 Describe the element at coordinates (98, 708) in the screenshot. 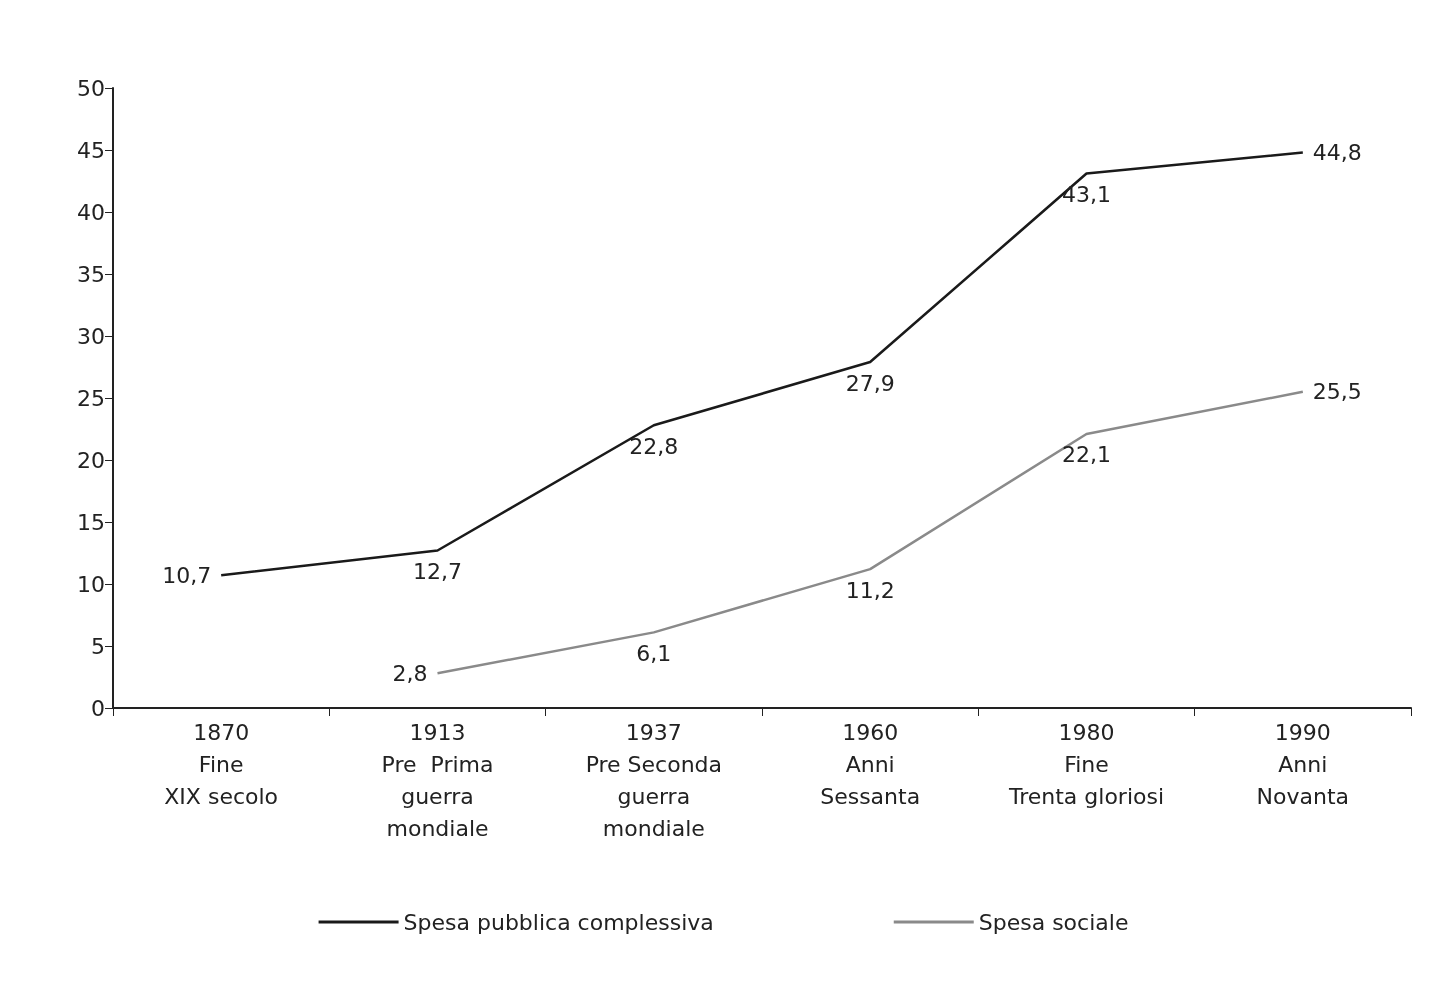

I see `y-tick-label: 0` at that location.